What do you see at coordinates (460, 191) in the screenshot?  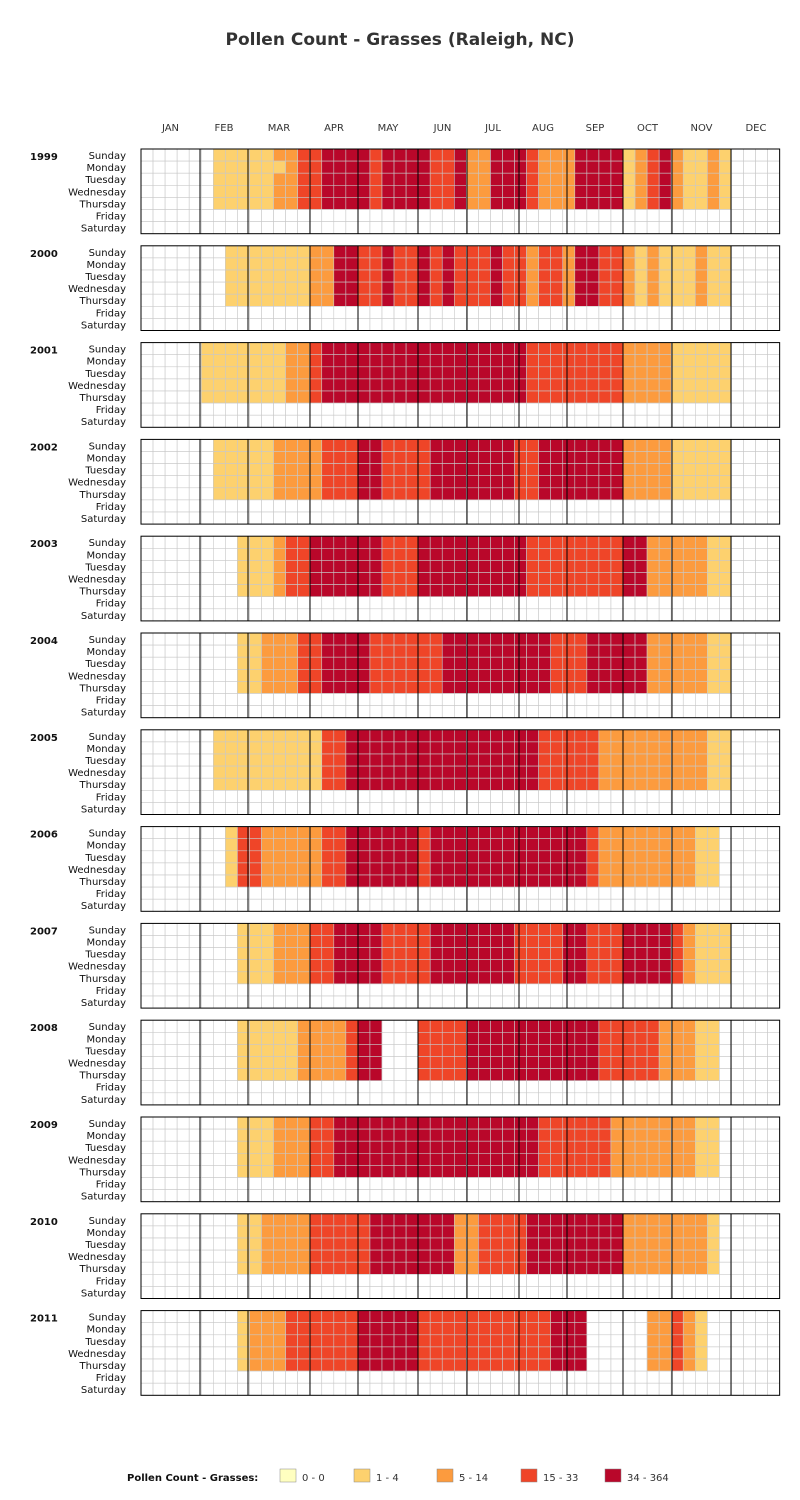 I see `panel-border` at bounding box center [460, 191].